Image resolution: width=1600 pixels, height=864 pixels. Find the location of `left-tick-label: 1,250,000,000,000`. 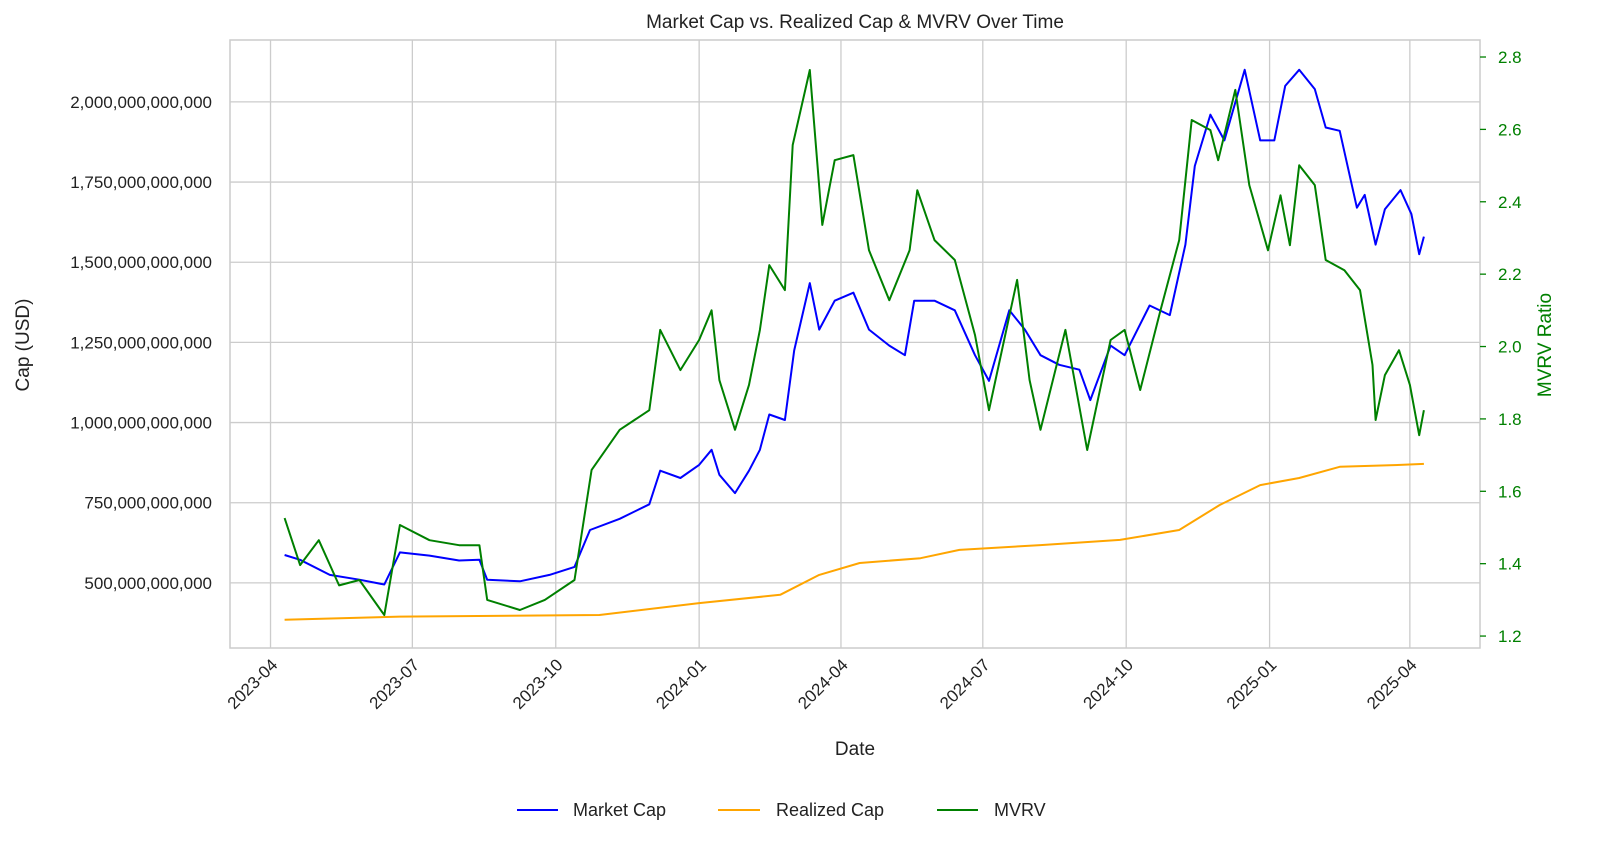

left-tick-label: 1,250,000,000,000 is located at coordinates (141, 342).